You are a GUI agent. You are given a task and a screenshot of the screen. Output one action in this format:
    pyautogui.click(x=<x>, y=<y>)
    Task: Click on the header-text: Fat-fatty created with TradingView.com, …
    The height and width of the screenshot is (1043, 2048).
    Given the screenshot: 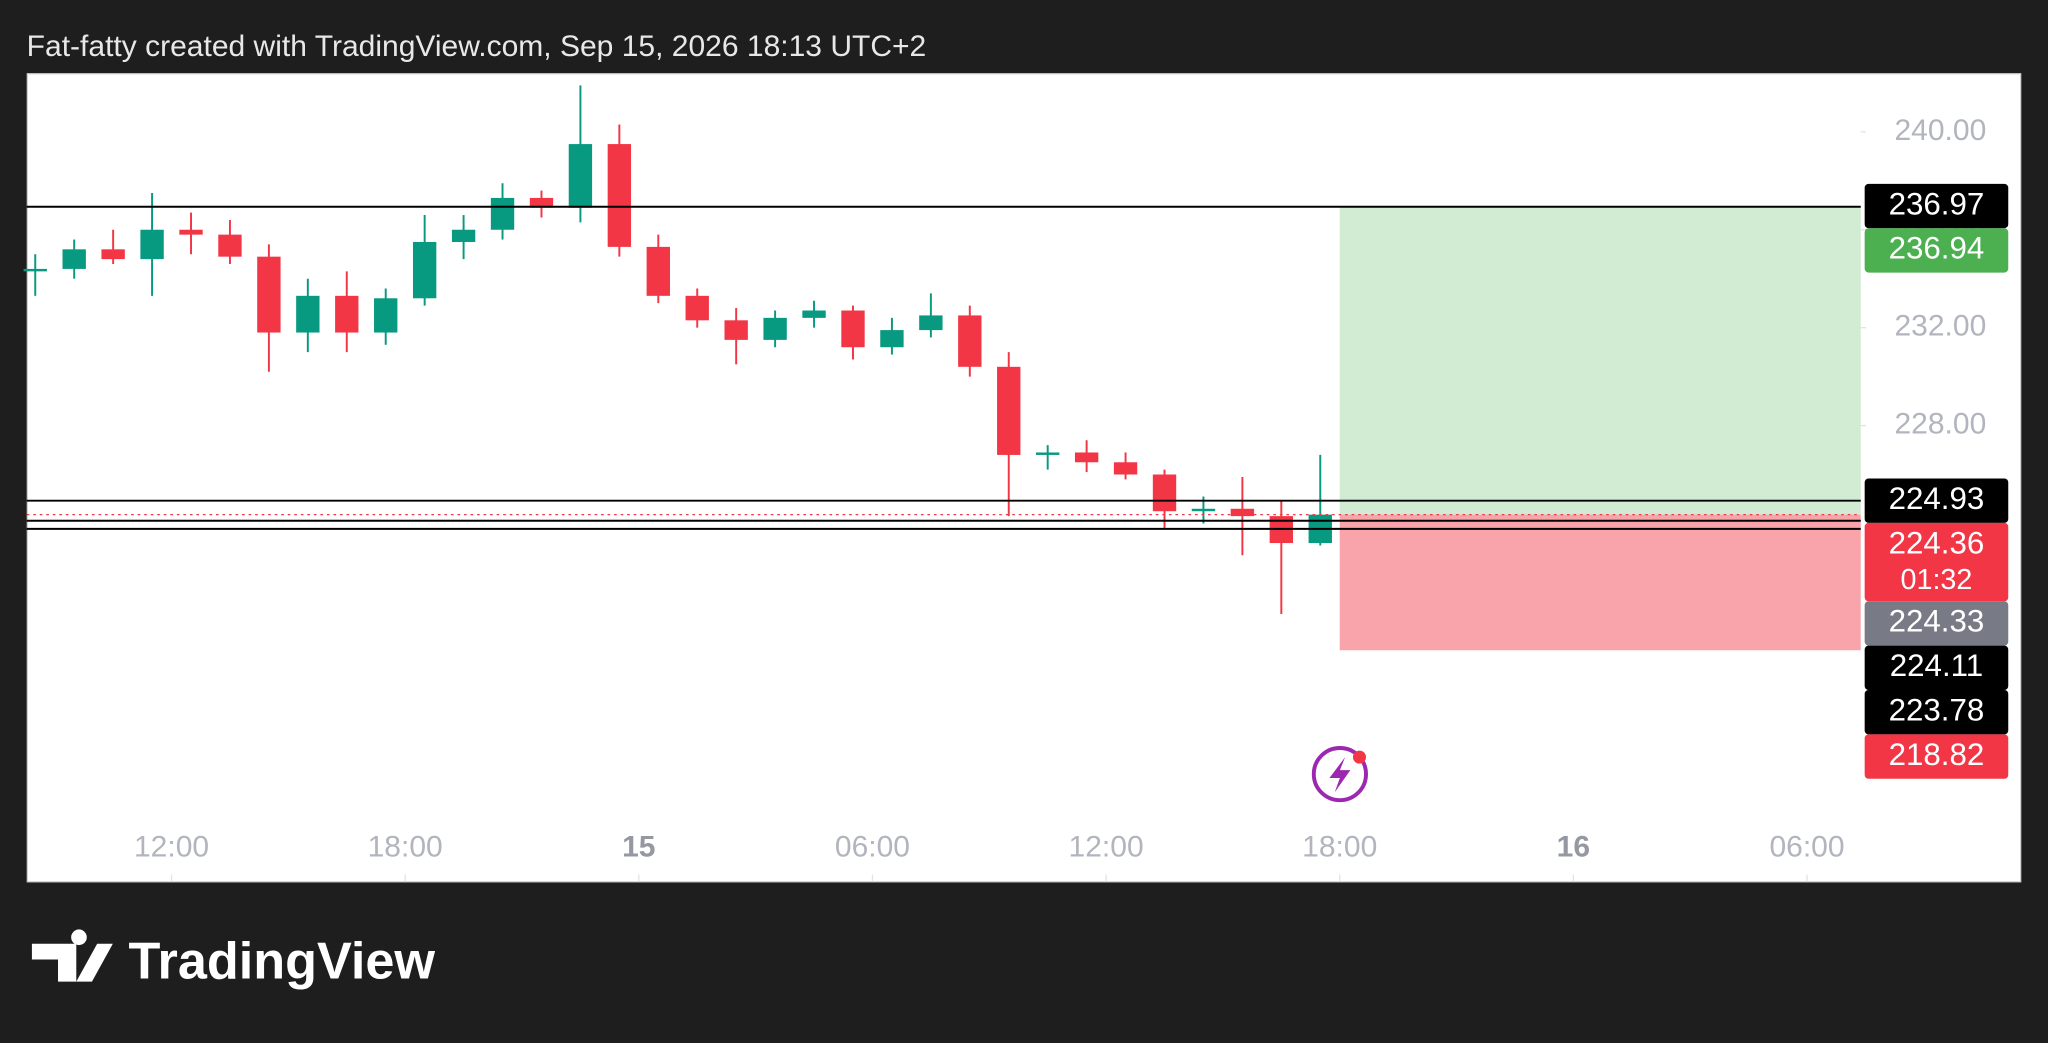 What is the action you would take?
    pyautogui.click(x=477, y=46)
    